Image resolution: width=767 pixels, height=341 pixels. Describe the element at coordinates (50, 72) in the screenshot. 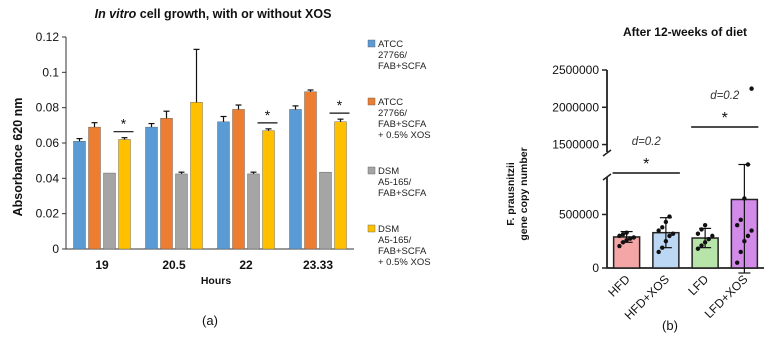

I see `chart-a-y-tick-label: 0.1` at that location.